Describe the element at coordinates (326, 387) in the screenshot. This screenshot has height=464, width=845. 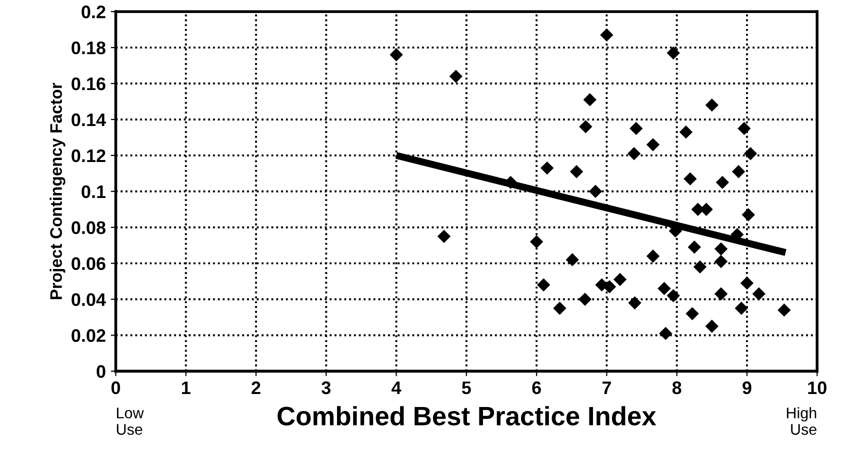
I see `x-tick-label: 3` at that location.